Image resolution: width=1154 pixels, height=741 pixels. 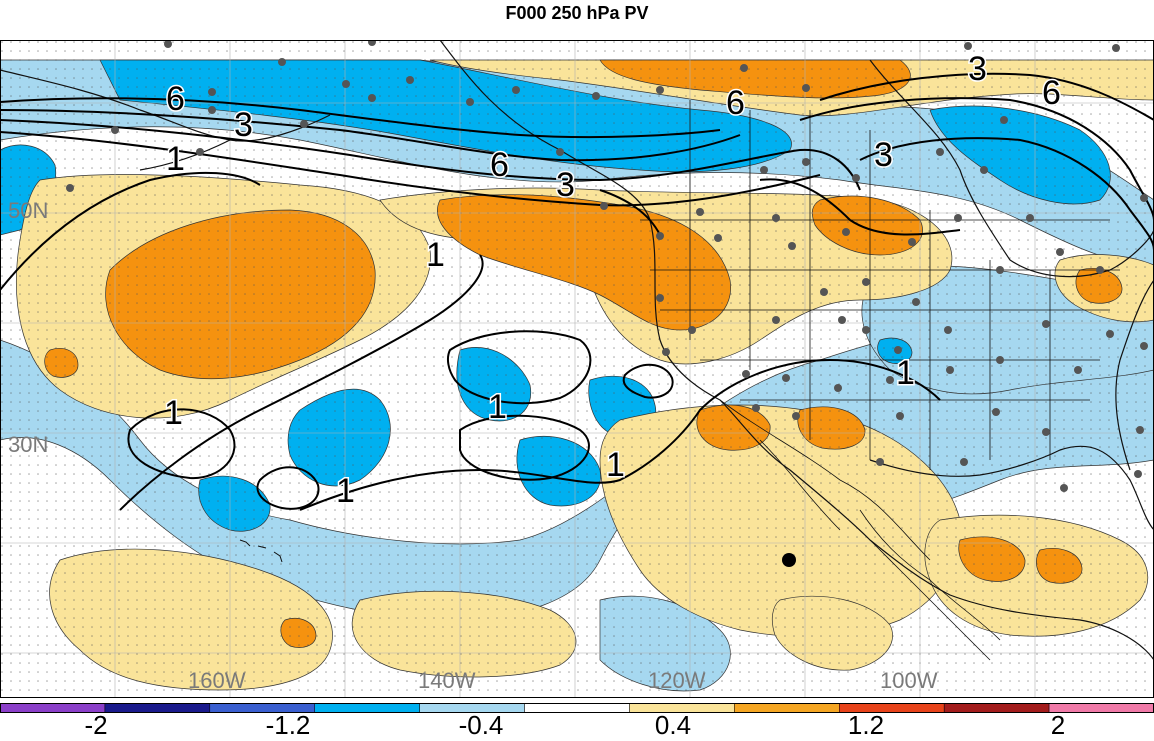 I want to click on chart-title: F000 250 hPa PV, so click(x=577, y=13).